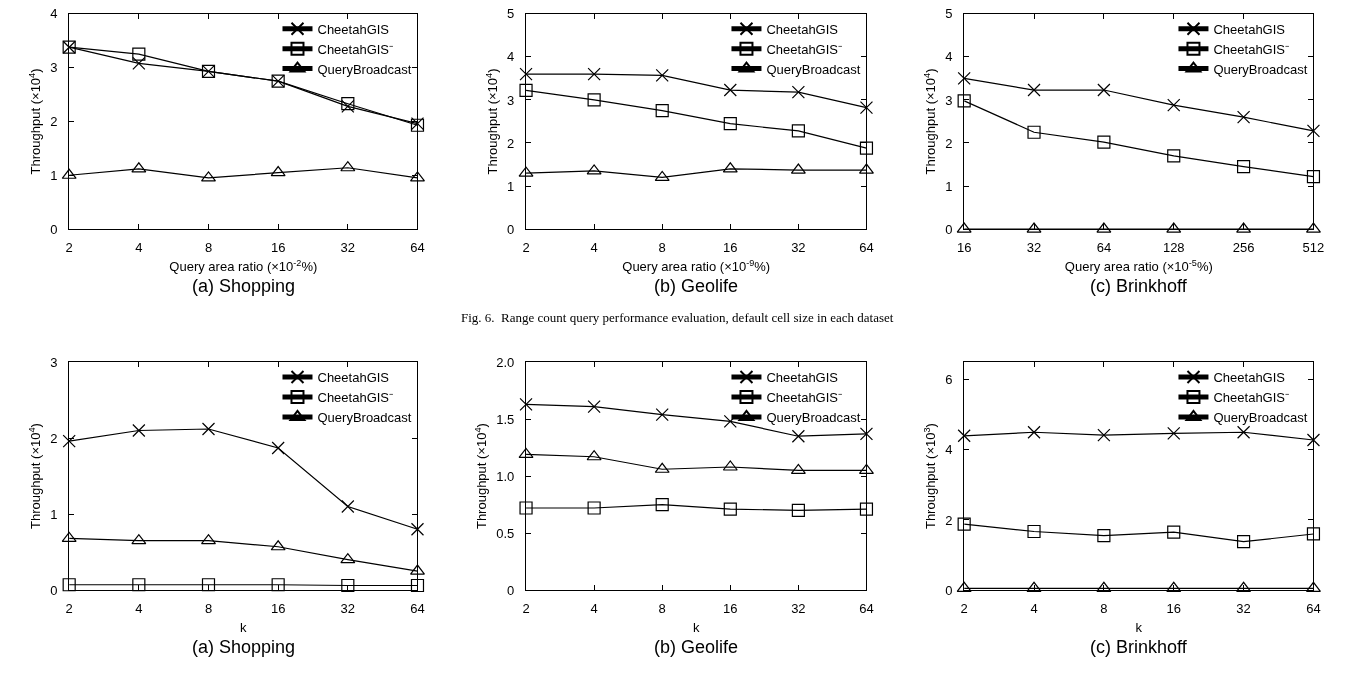 The height and width of the screenshot is (692, 1359). I want to click on x-axis-title: Query area ratio (×10$^{-9}$%), so click(696, 266).